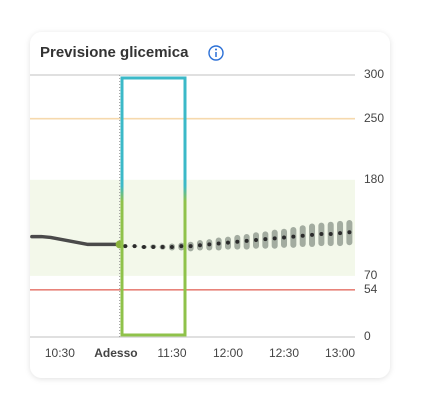 The height and width of the screenshot is (413, 422). Describe the element at coordinates (60, 353) in the screenshot. I see `x-tick-label: 10:30` at that location.